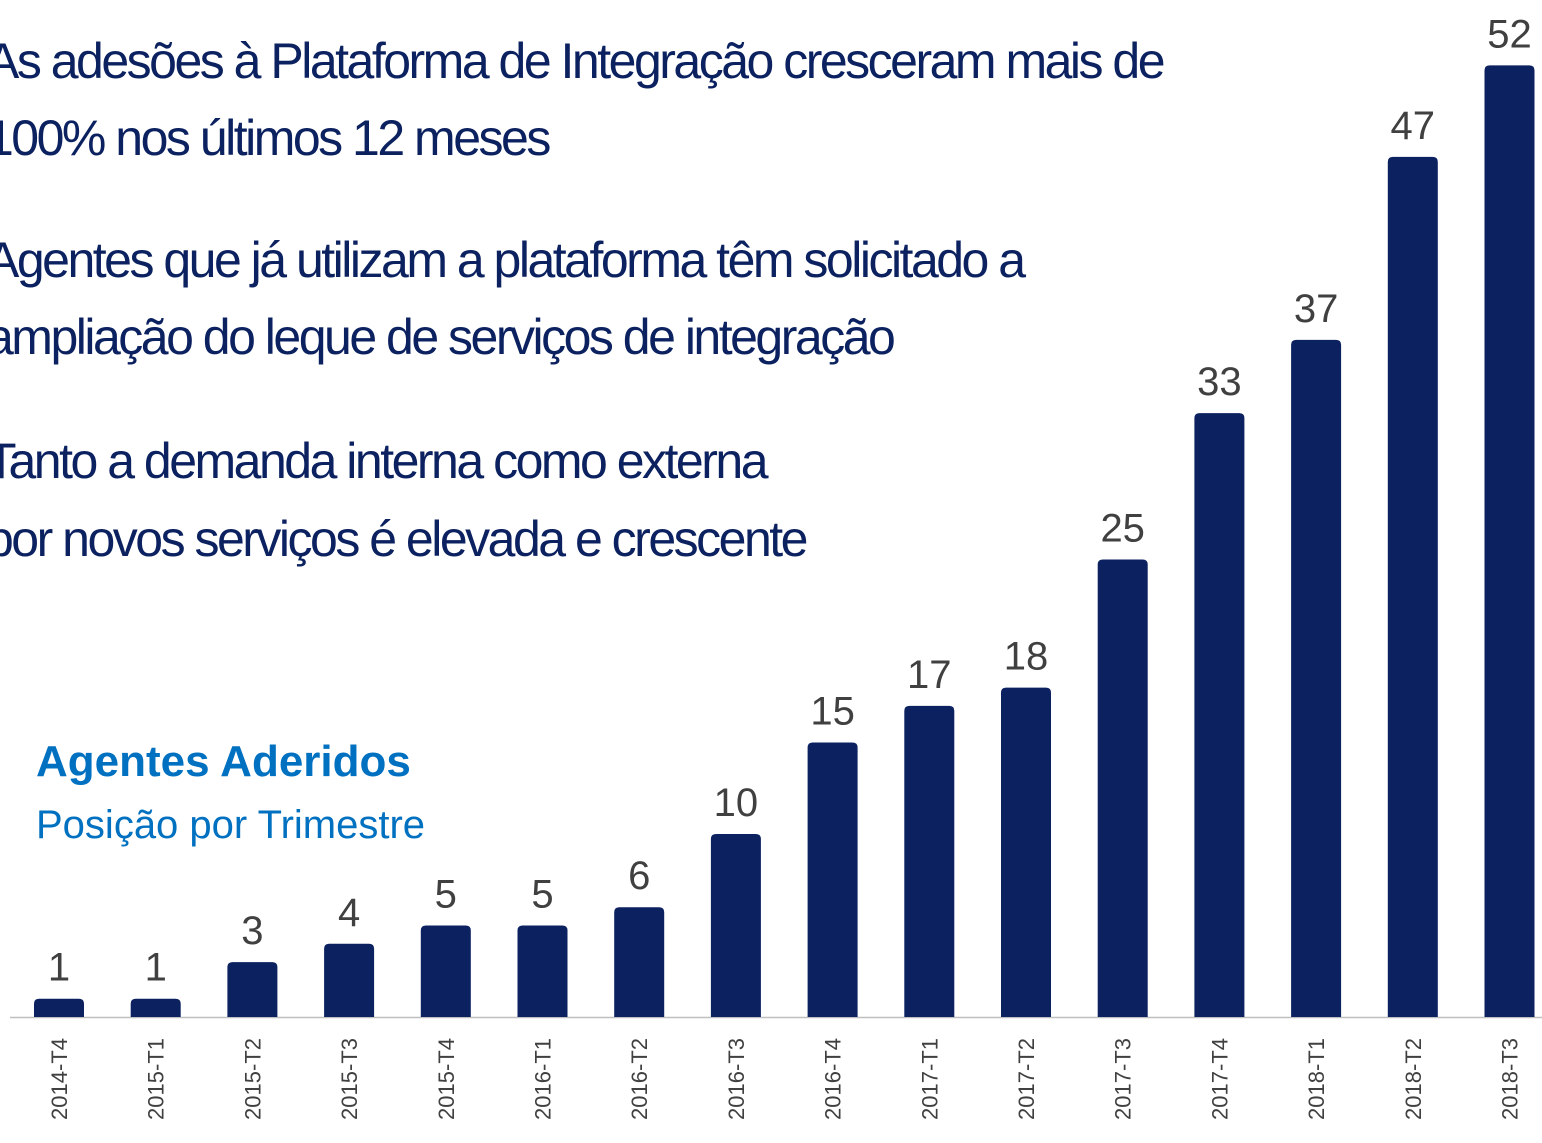  What do you see at coordinates (223, 761) in the screenshot?
I see `chart-title: Agentes Aderidos` at bounding box center [223, 761].